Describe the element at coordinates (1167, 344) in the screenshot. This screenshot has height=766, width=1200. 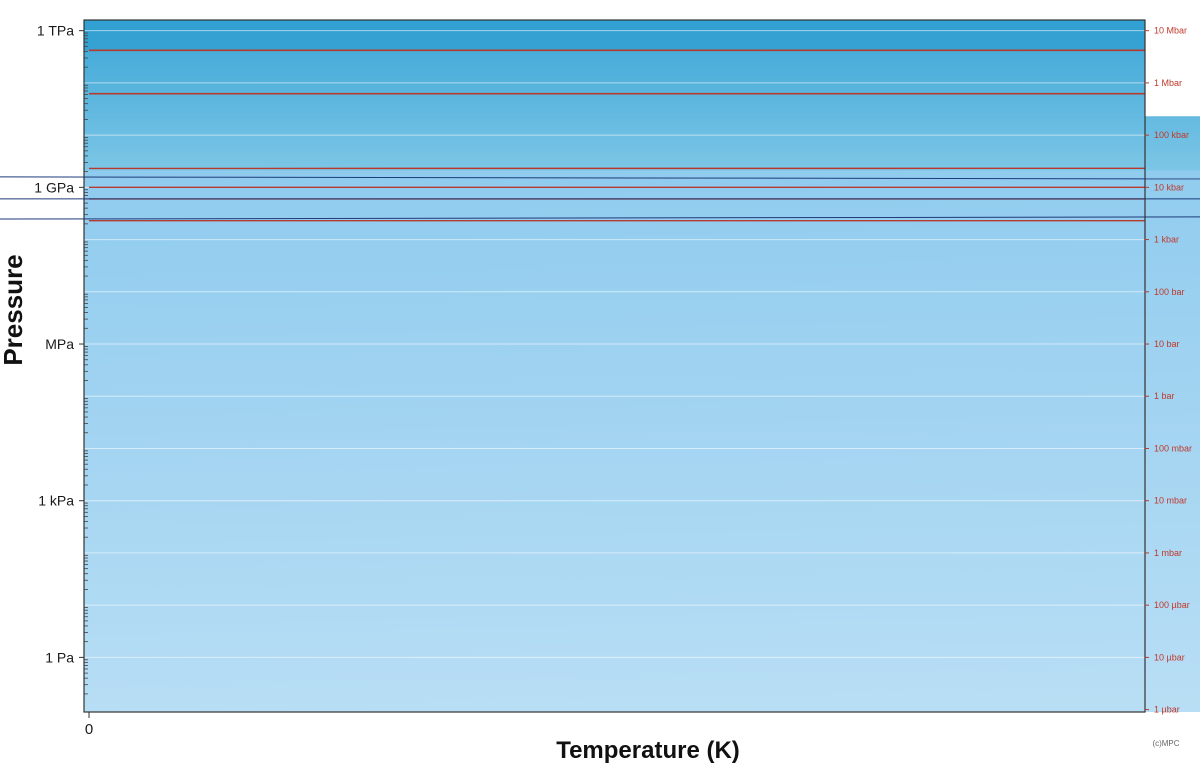
I see `bar-tick-label: 10 bar` at that location.